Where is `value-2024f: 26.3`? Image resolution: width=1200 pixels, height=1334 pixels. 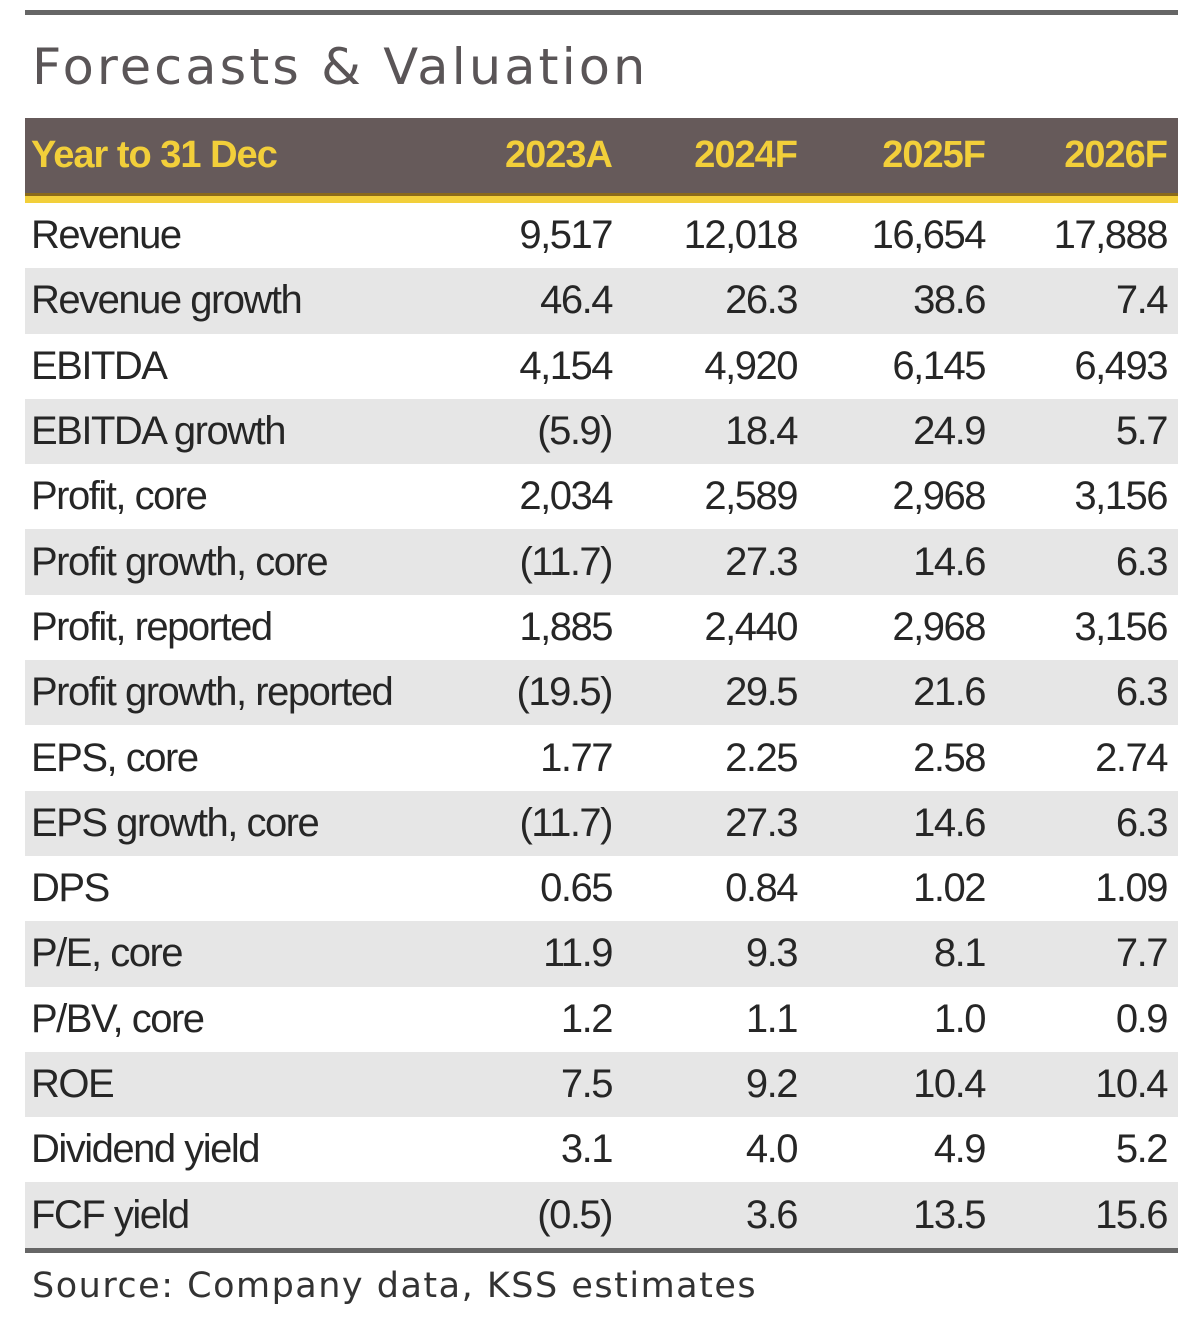 value-2024f: 26.3 is located at coordinates (761, 300).